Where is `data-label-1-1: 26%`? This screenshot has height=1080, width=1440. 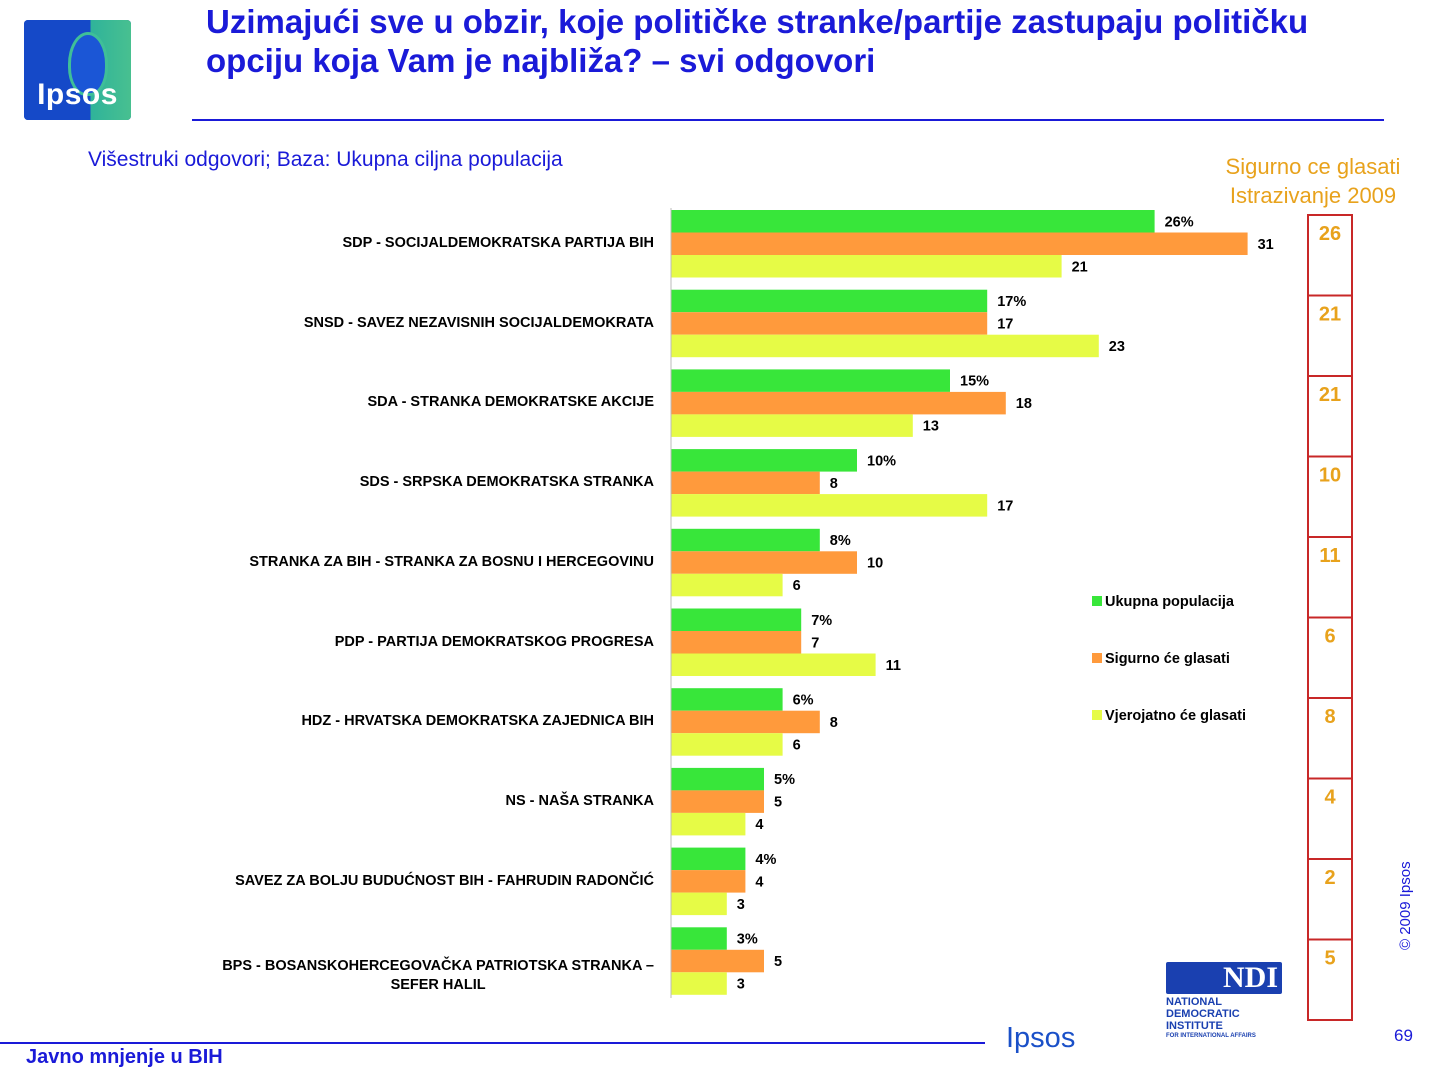 data-label-1-1: 26% is located at coordinates (1179, 222).